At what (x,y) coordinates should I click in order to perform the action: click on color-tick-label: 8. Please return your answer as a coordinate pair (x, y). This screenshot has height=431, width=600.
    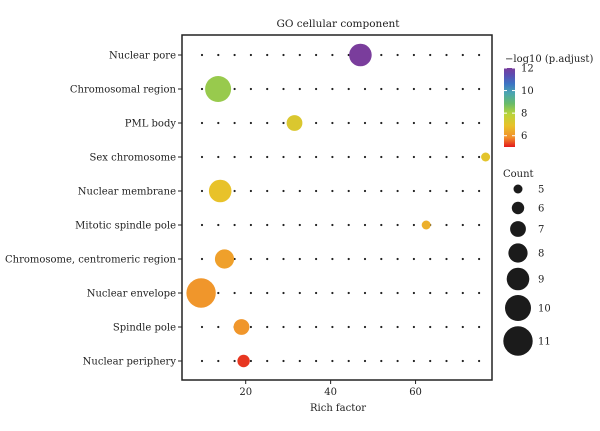
    Looking at the image, I should click on (524, 114).